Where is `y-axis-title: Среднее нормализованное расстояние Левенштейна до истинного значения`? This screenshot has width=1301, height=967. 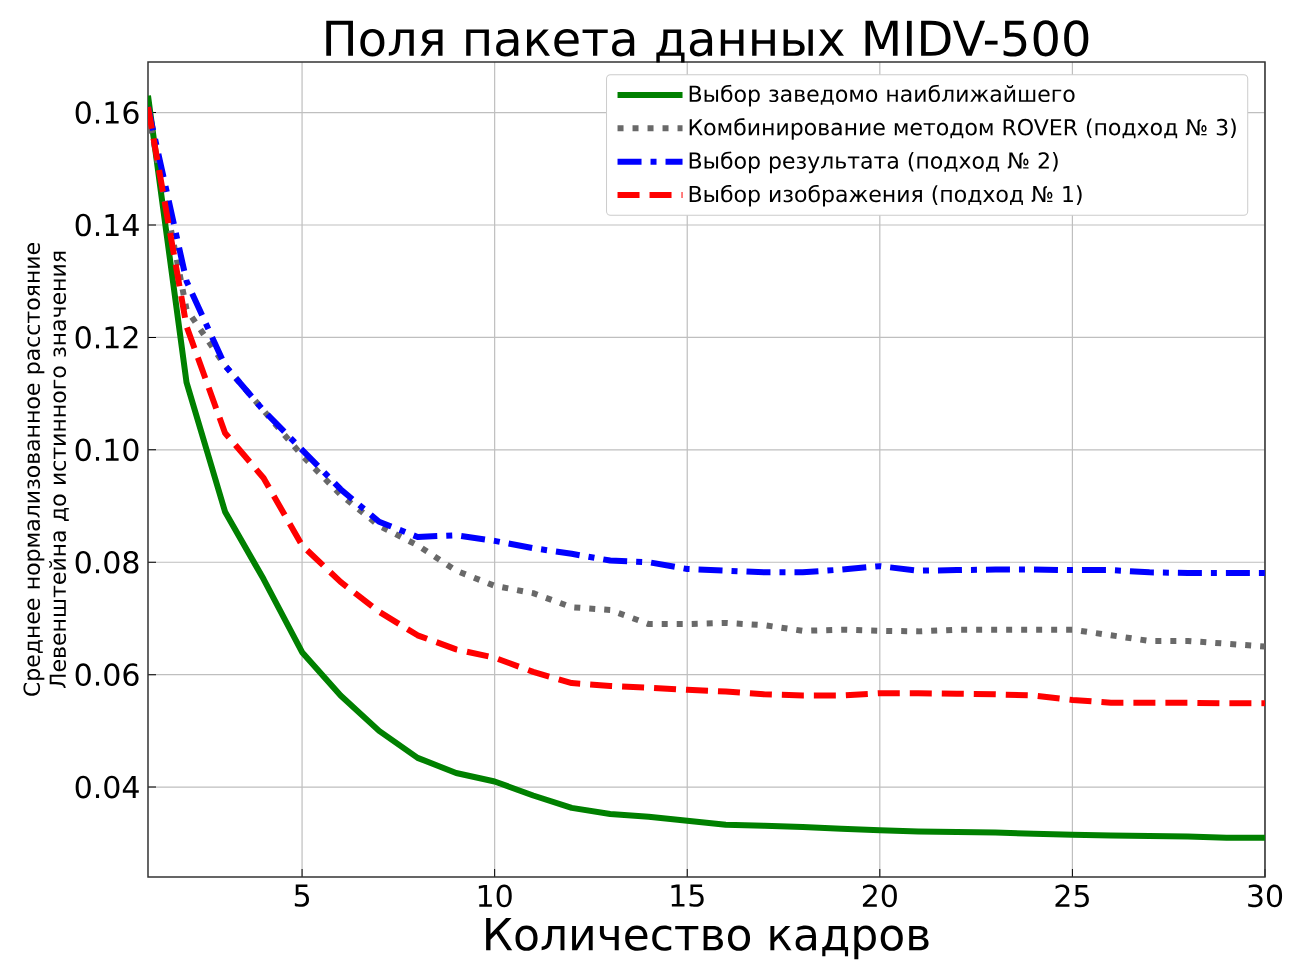
y-axis-title: Среднее нормализованное расстояние Левенштейна до истинного значения is located at coordinates (46, 469).